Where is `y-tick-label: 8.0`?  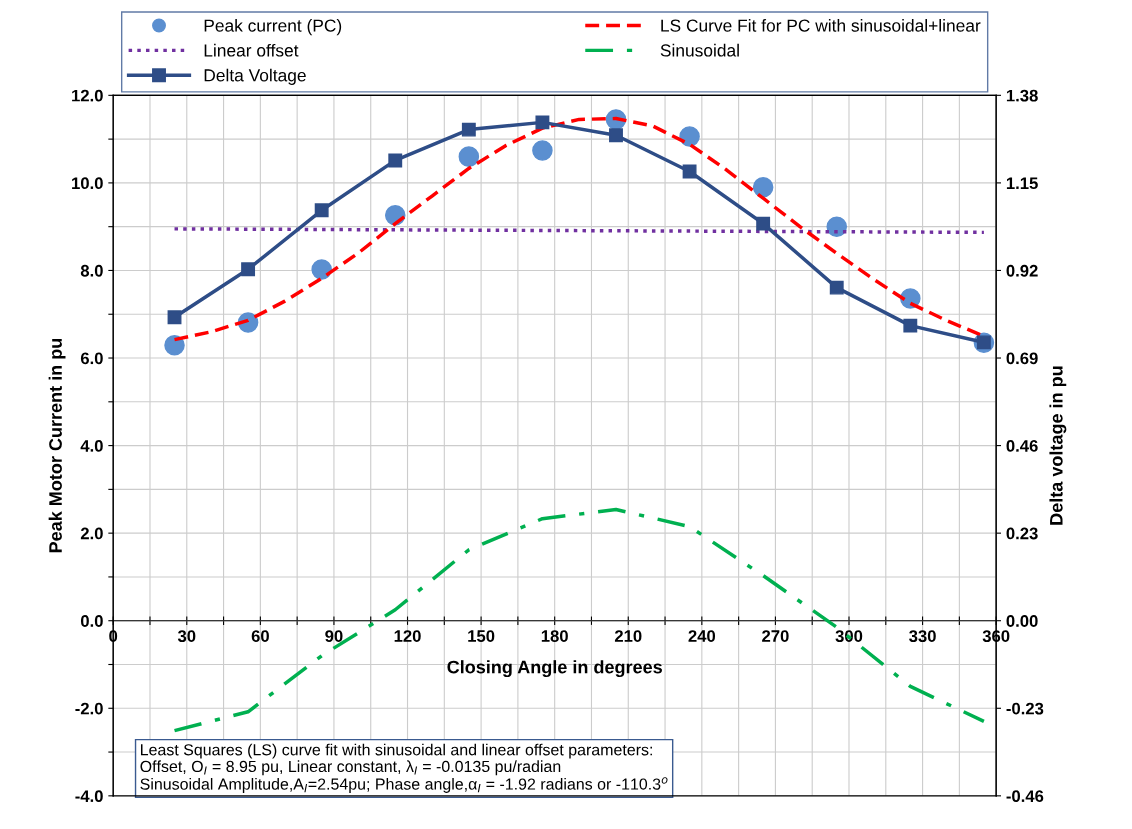
y-tick-label: 8.0 is located at coordinates (91, 270).